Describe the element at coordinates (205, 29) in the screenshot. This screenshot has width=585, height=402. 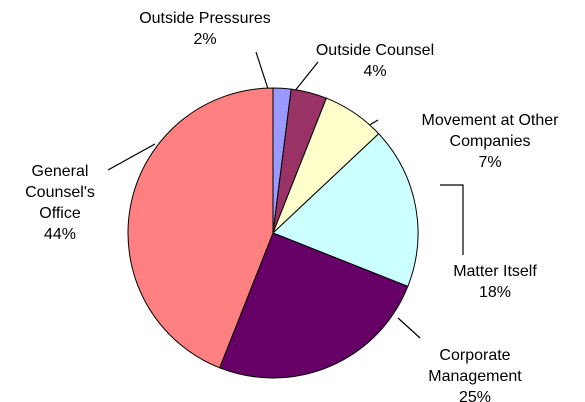
I see `slice-label: Outside Pressures 2%` at that location.